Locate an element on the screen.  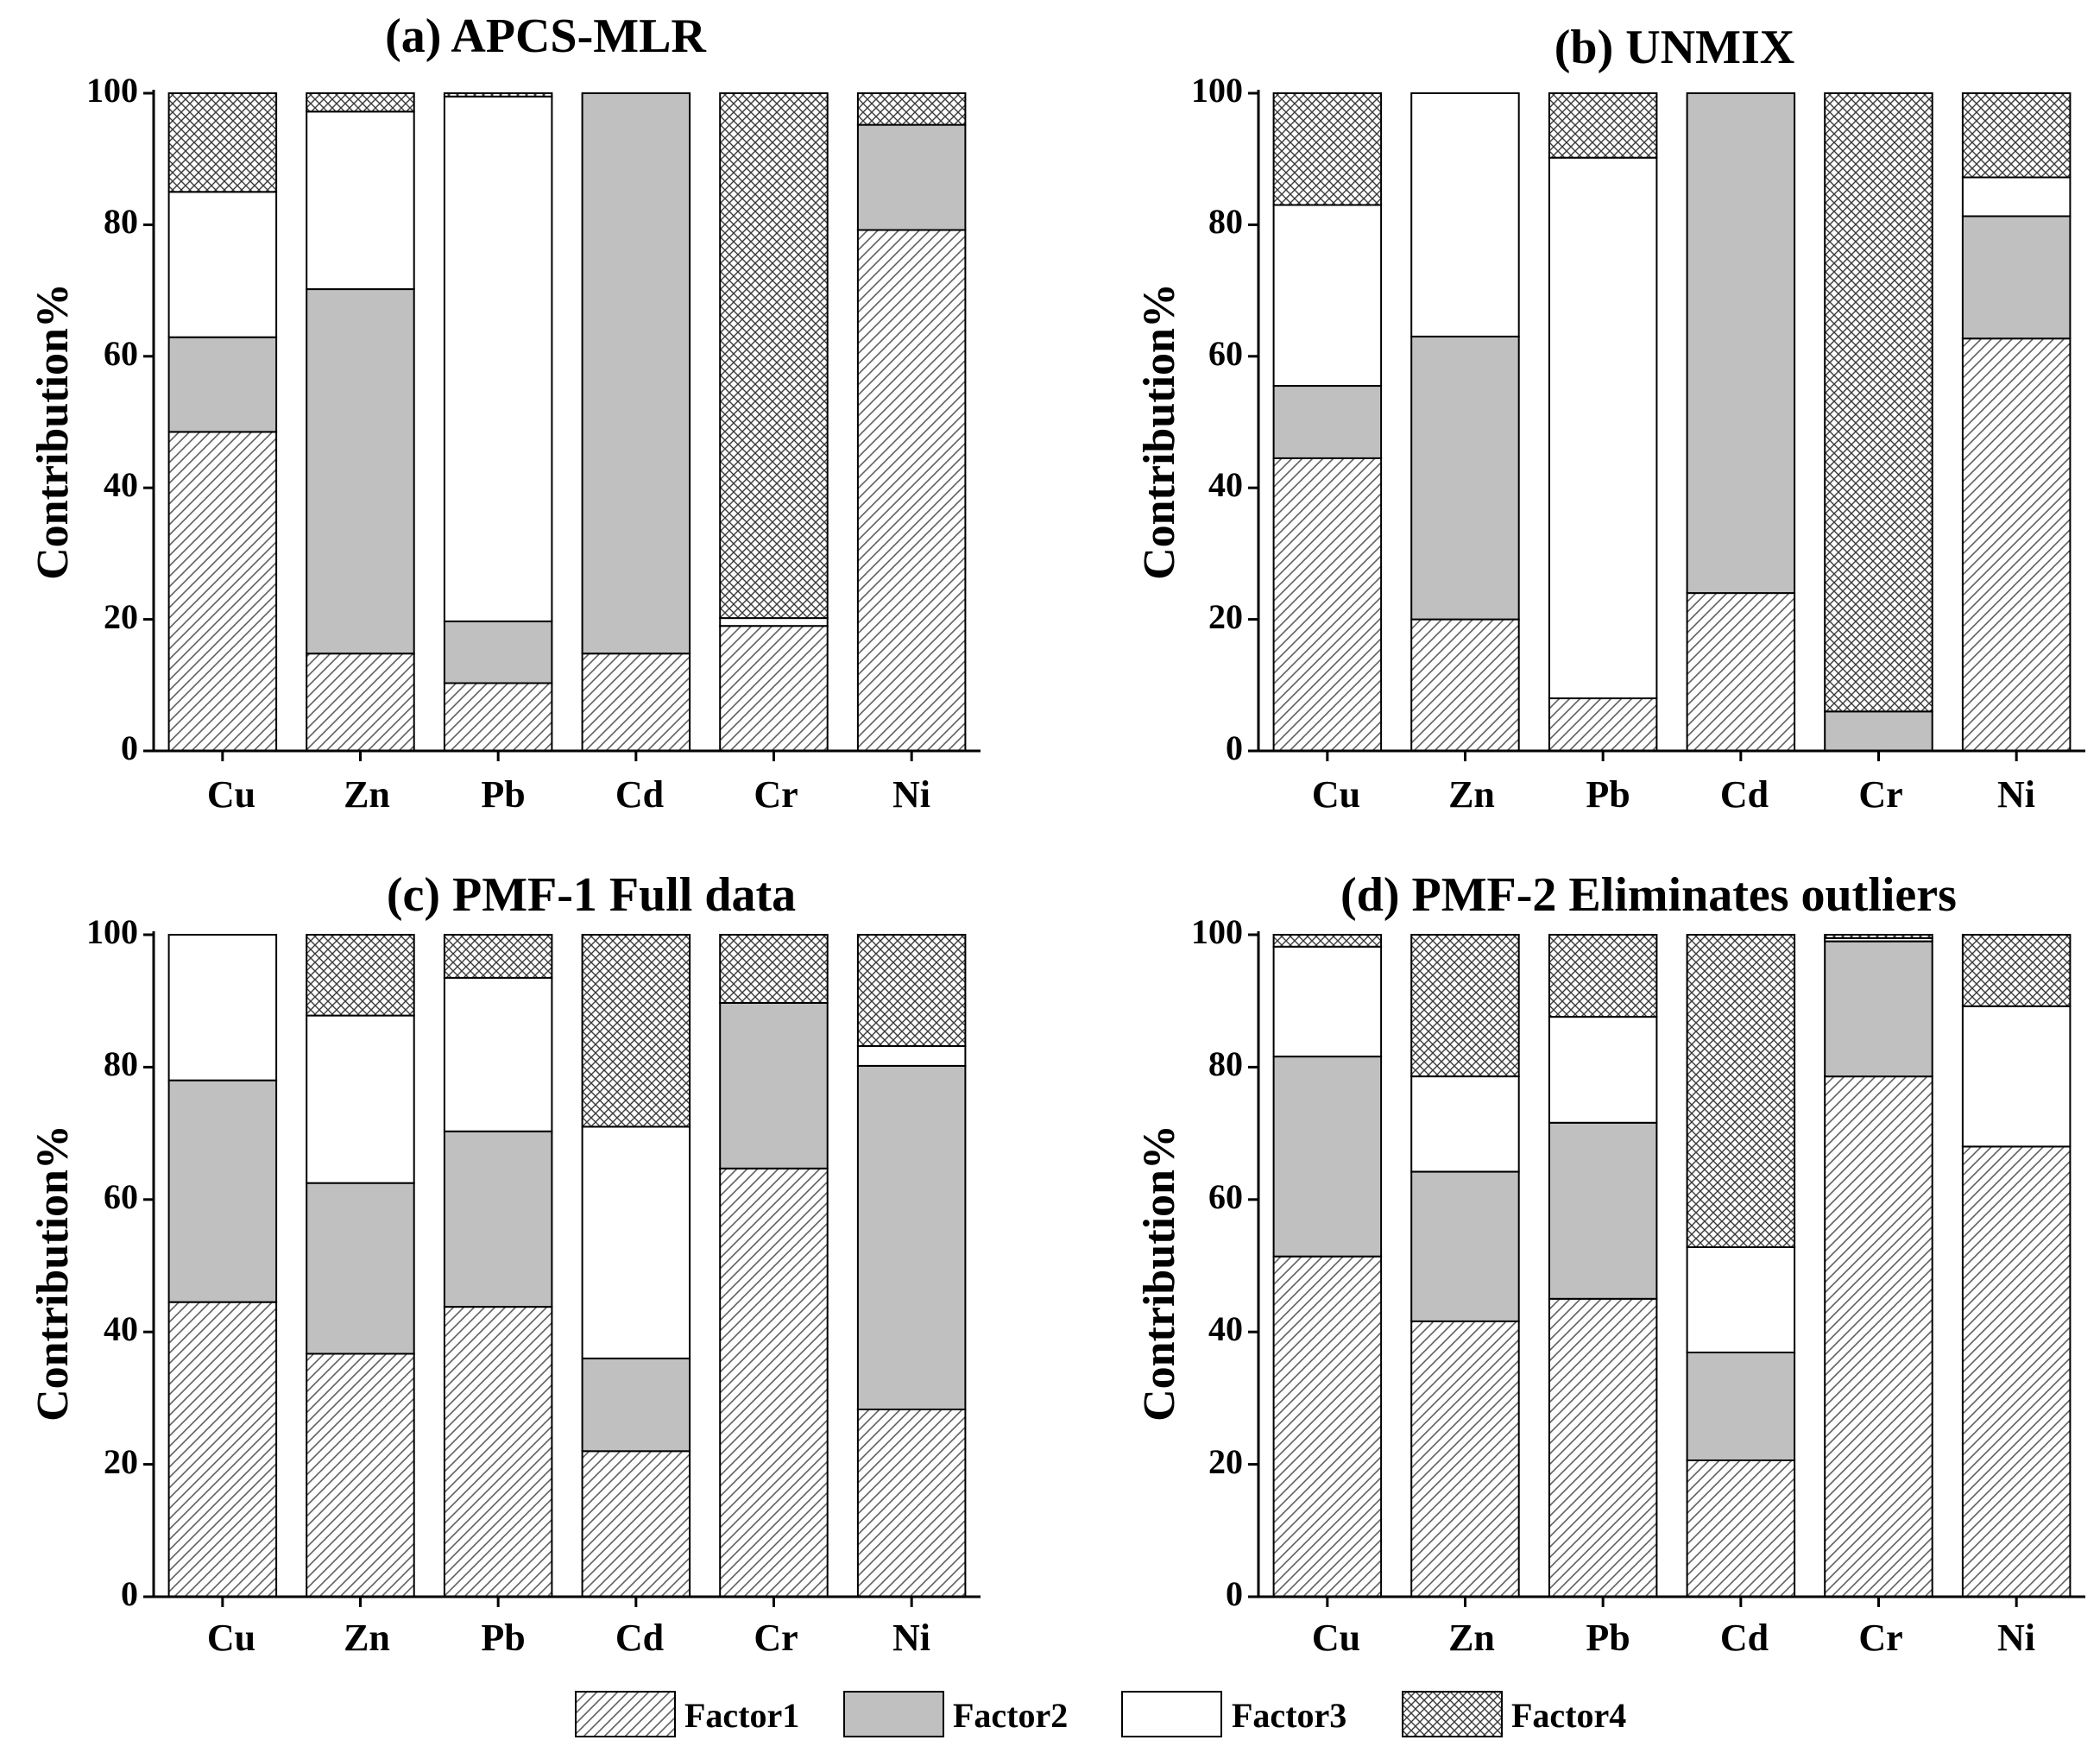
legend-label: Factor3 is located at coordinates (1289, 1716).